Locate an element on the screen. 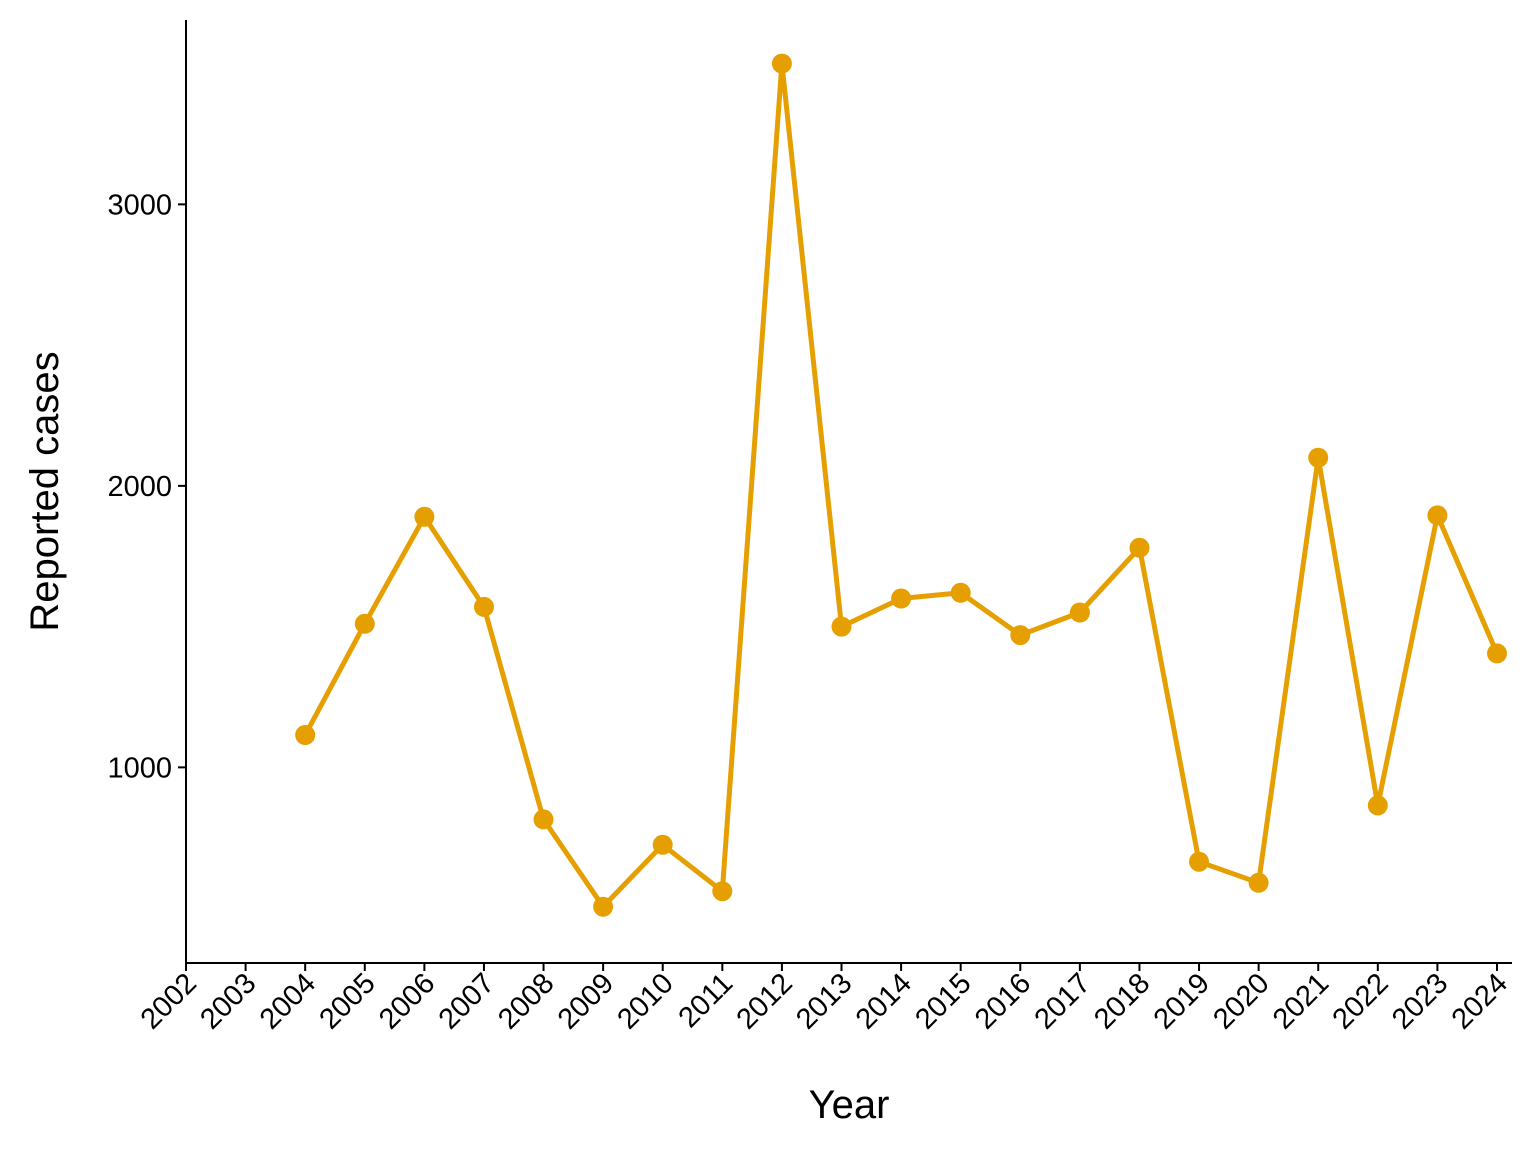 The width and height of the screenshot is (1536, 1152). x-tick-label: 2013 is located at coordinates (824, 1001).